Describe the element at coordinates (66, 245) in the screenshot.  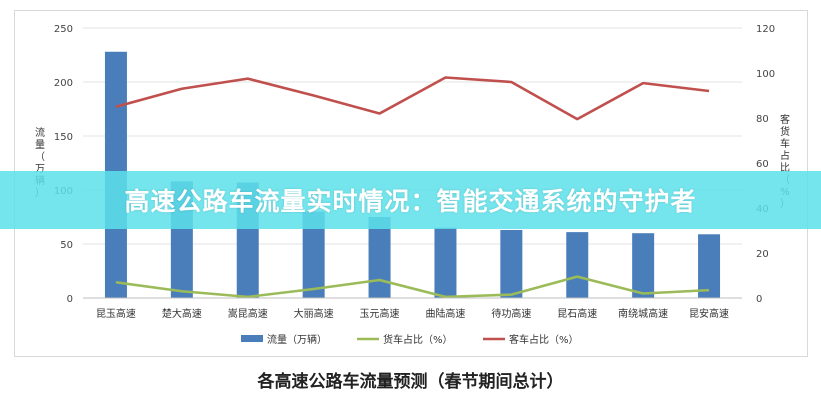
I see `y-left-tick-label: 50` at that location.